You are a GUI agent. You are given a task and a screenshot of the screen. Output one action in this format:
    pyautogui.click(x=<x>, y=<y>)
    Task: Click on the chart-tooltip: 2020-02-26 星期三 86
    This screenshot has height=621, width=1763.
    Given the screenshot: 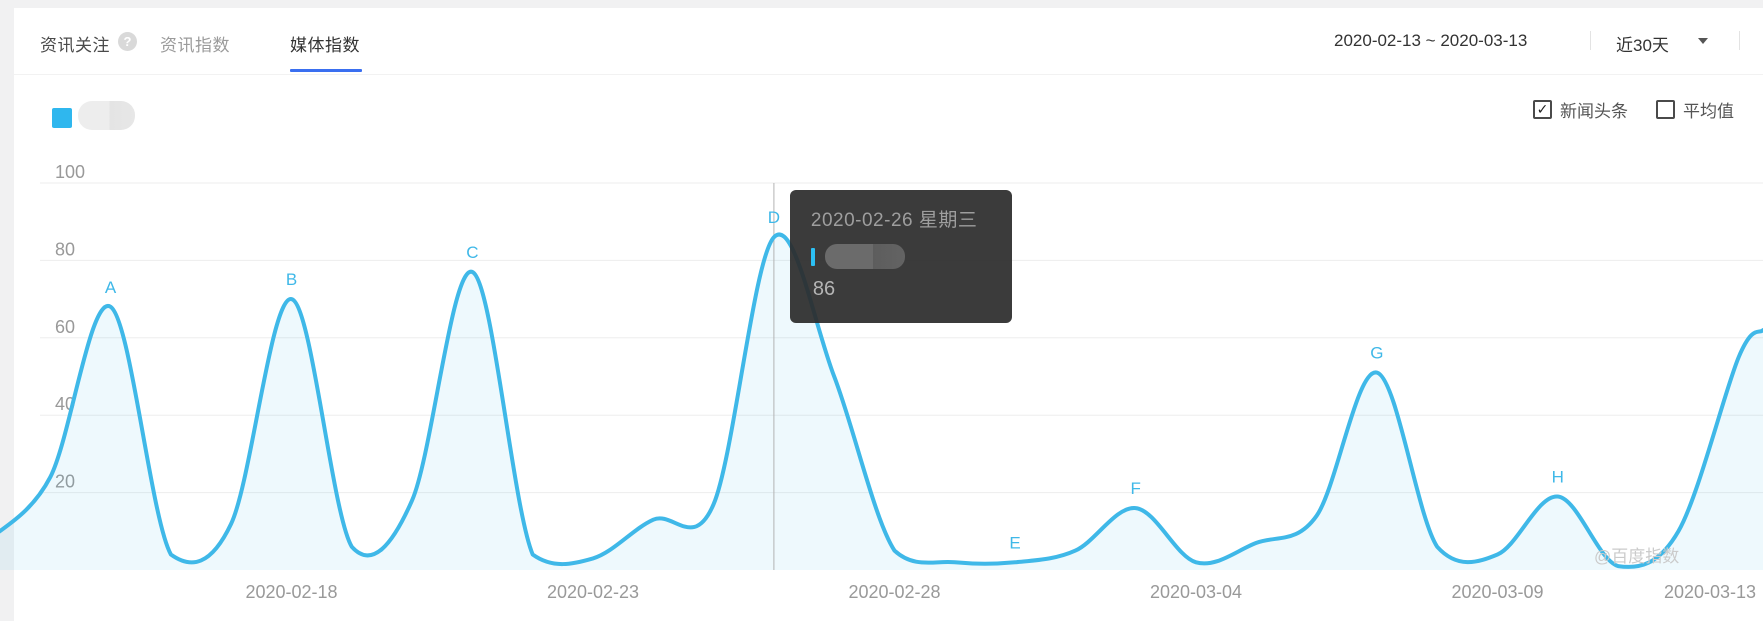 What is the action you would take?
    pyautogui.click(x=900, y=256)
    